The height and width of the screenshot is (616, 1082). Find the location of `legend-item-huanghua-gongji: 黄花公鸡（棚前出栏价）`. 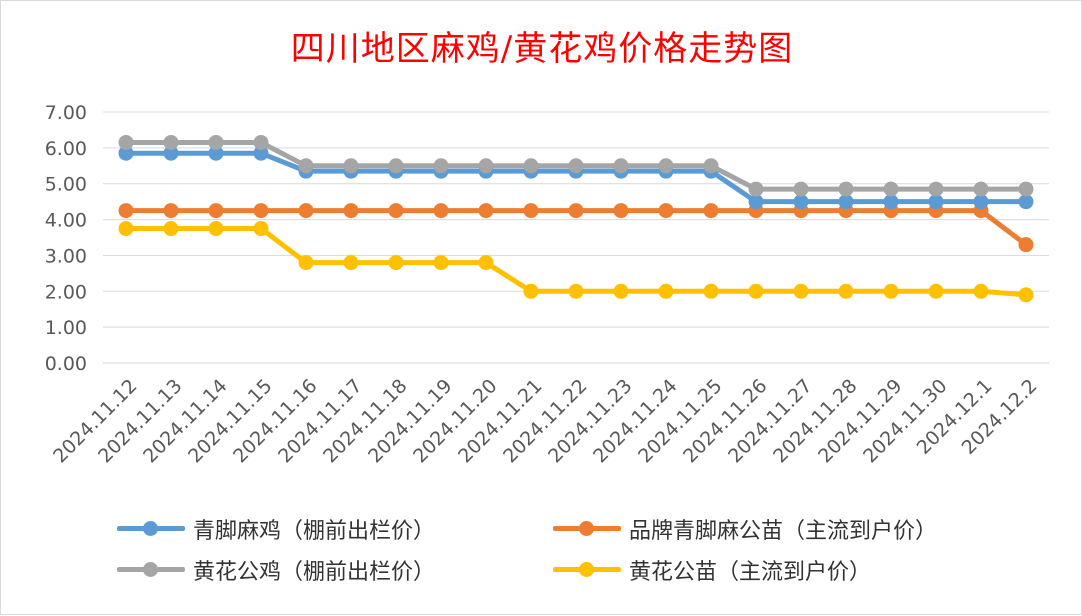

legend-item-huanghua-gongji: 黄花公鸡（棚前出栏价） is located at coordinates (276, 570).